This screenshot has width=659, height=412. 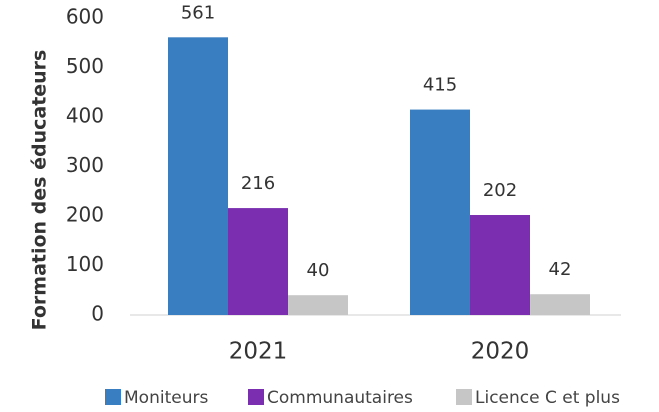 I want to click on y-tick-label: 200, so click(x=85, y=215).